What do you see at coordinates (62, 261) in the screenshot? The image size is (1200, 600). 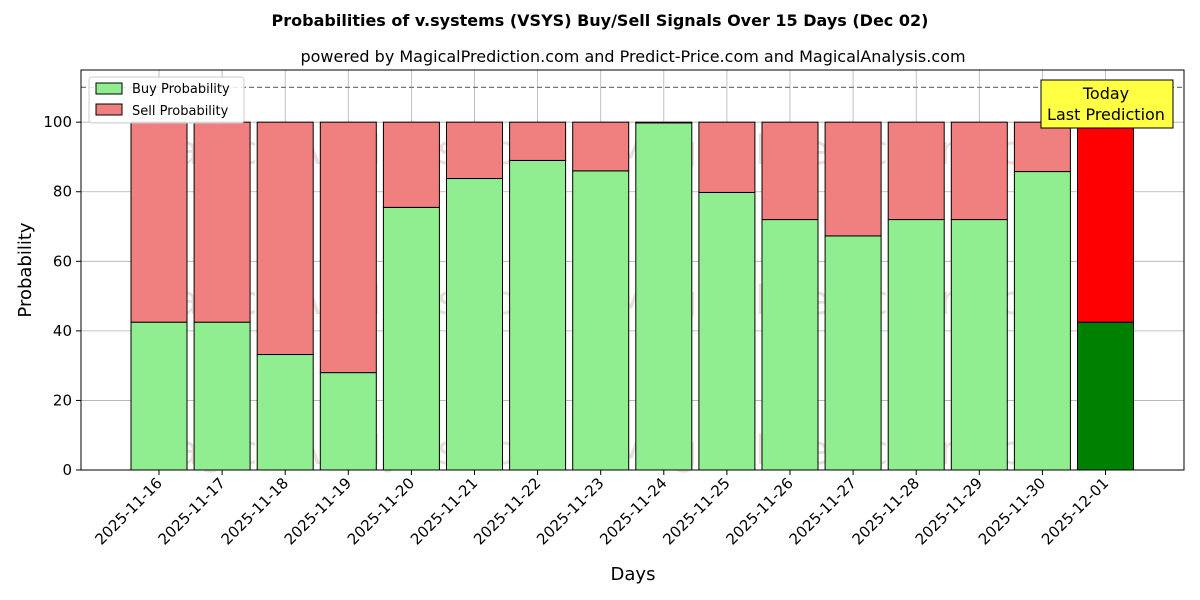 I see `y-tick-label: 60` at bounding box center [62, 261].